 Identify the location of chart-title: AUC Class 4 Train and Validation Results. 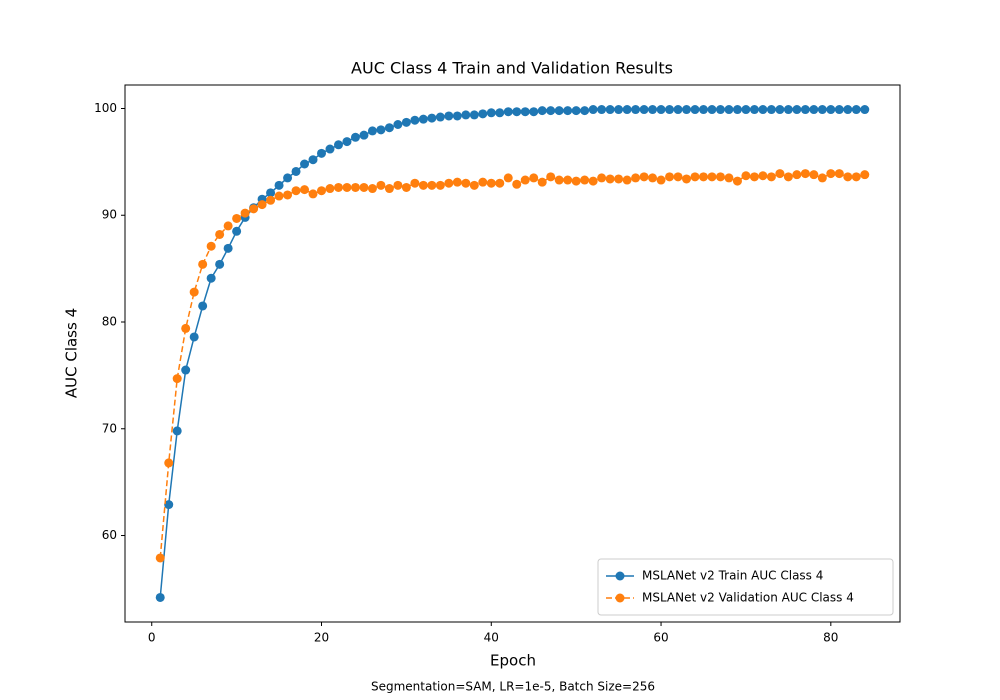
(512, 68).